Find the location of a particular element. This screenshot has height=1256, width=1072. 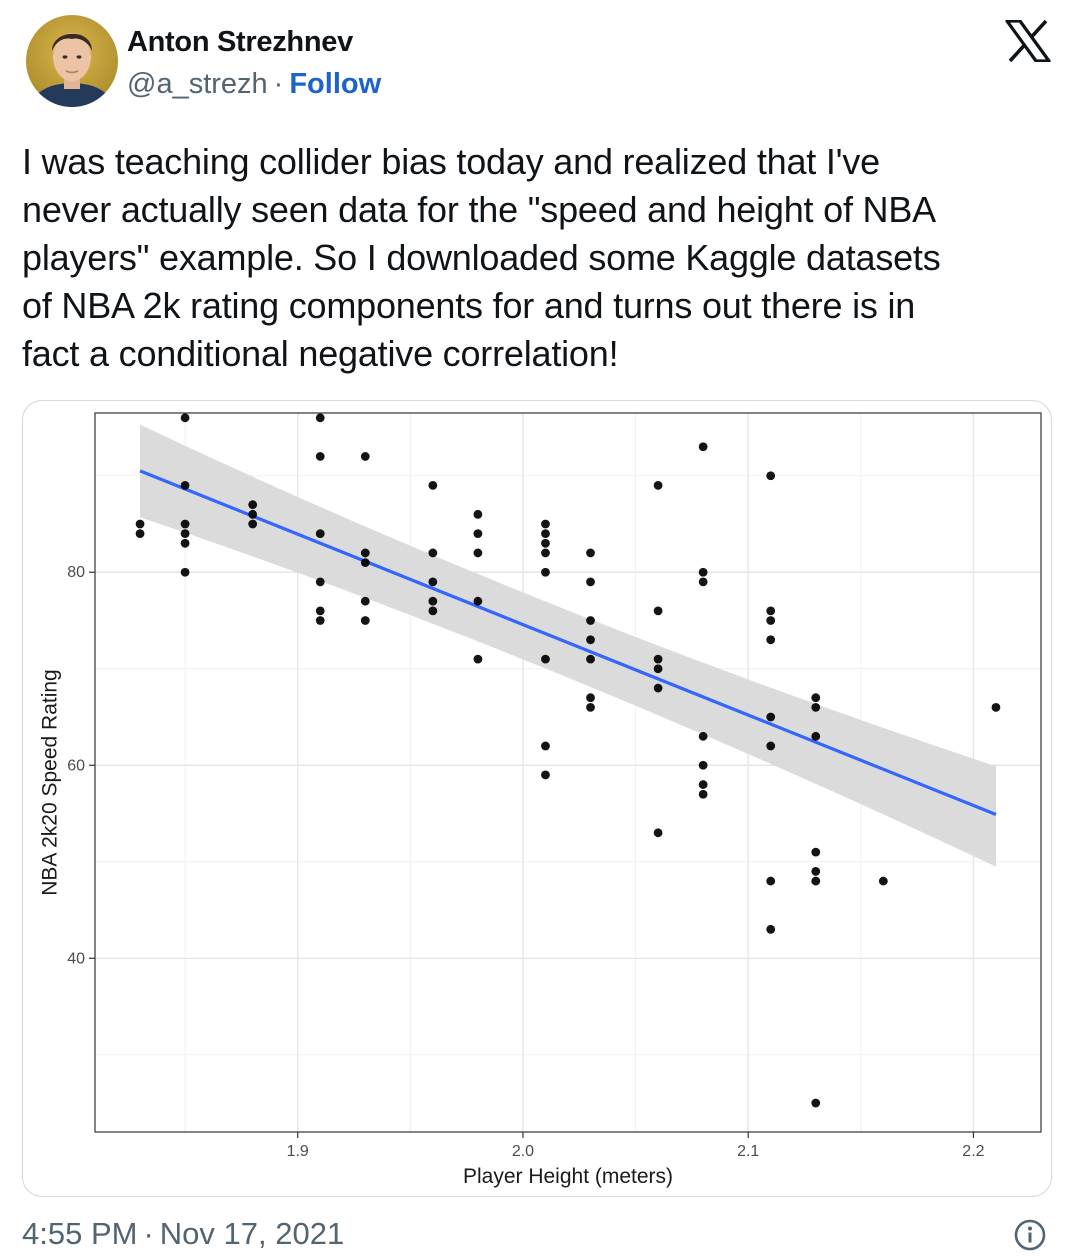

info-icon is located at coordinates (1030, 1235).